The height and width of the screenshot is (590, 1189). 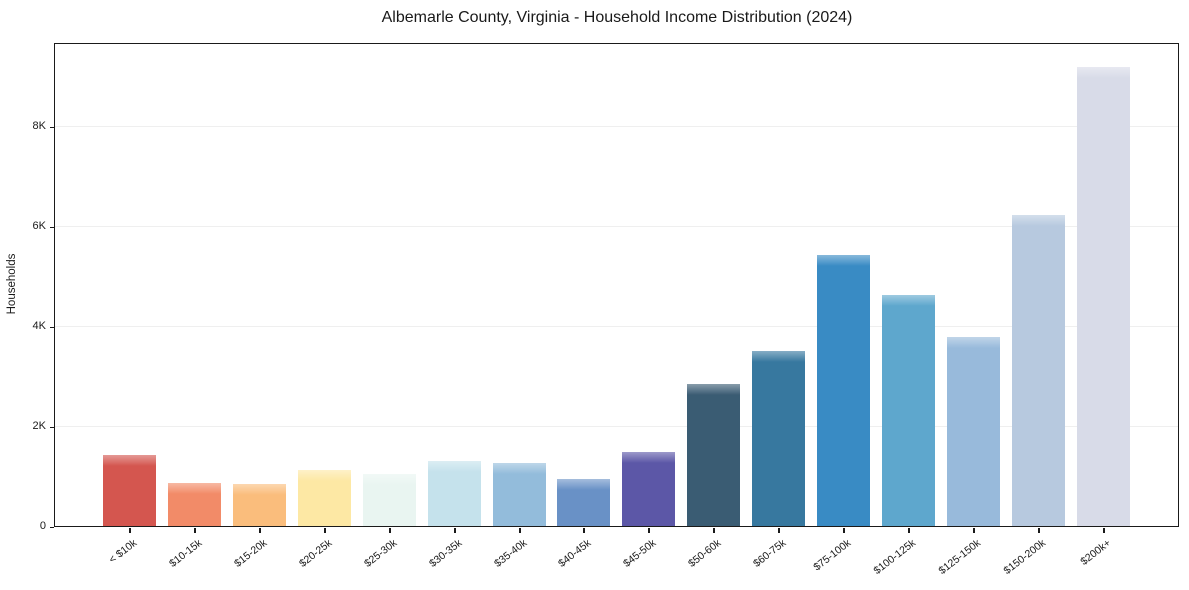 I want to click on bar-$100-125k, so click(x=909, y=410).